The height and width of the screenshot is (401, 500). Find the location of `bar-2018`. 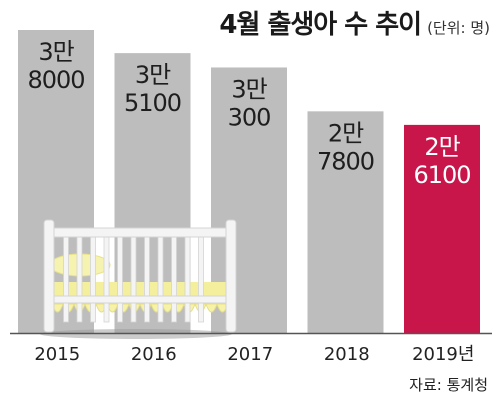

bar-2018 is located at coordinates (345, 222).